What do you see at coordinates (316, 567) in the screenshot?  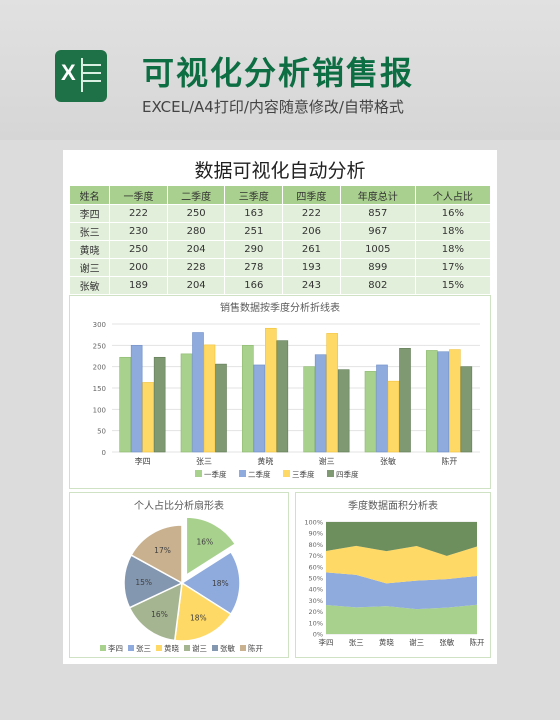 I see `y-tick-label: 60%` at bounding box center [316, 567].